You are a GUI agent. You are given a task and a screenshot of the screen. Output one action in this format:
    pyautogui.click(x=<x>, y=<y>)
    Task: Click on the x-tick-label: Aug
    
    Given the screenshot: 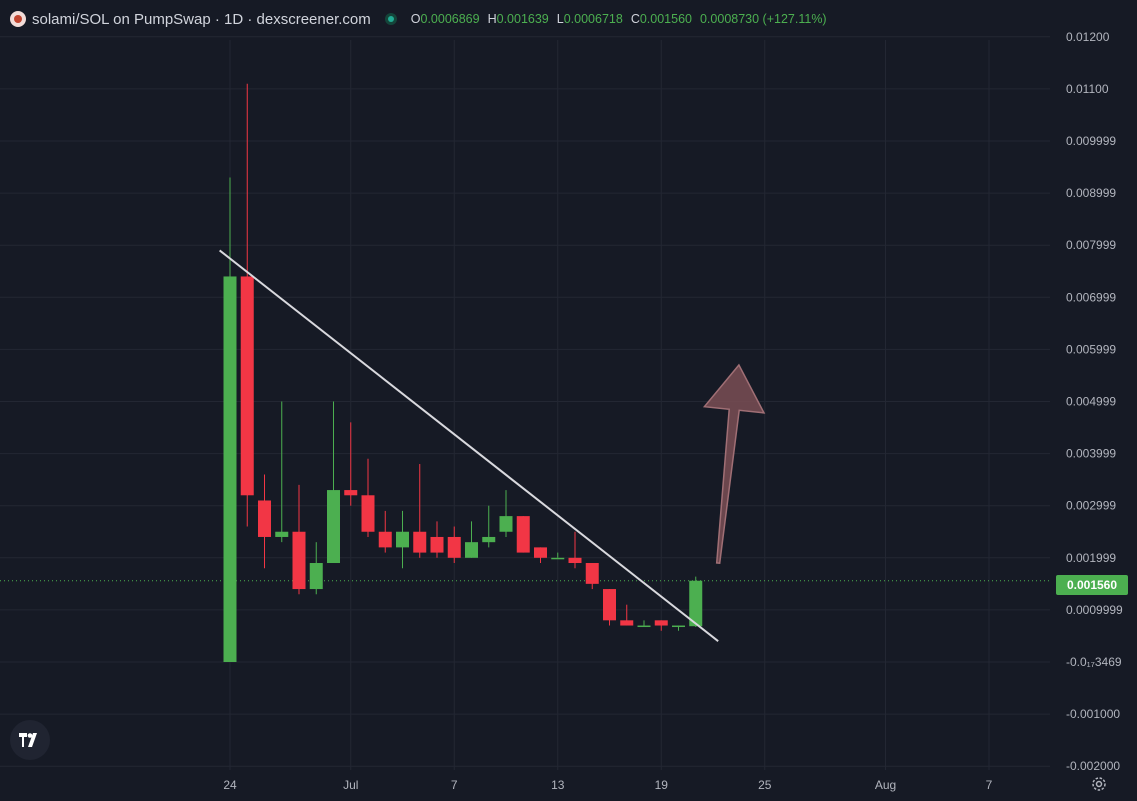 What is the action you would take?
    pyautogui.click(x=885, y=785)
    